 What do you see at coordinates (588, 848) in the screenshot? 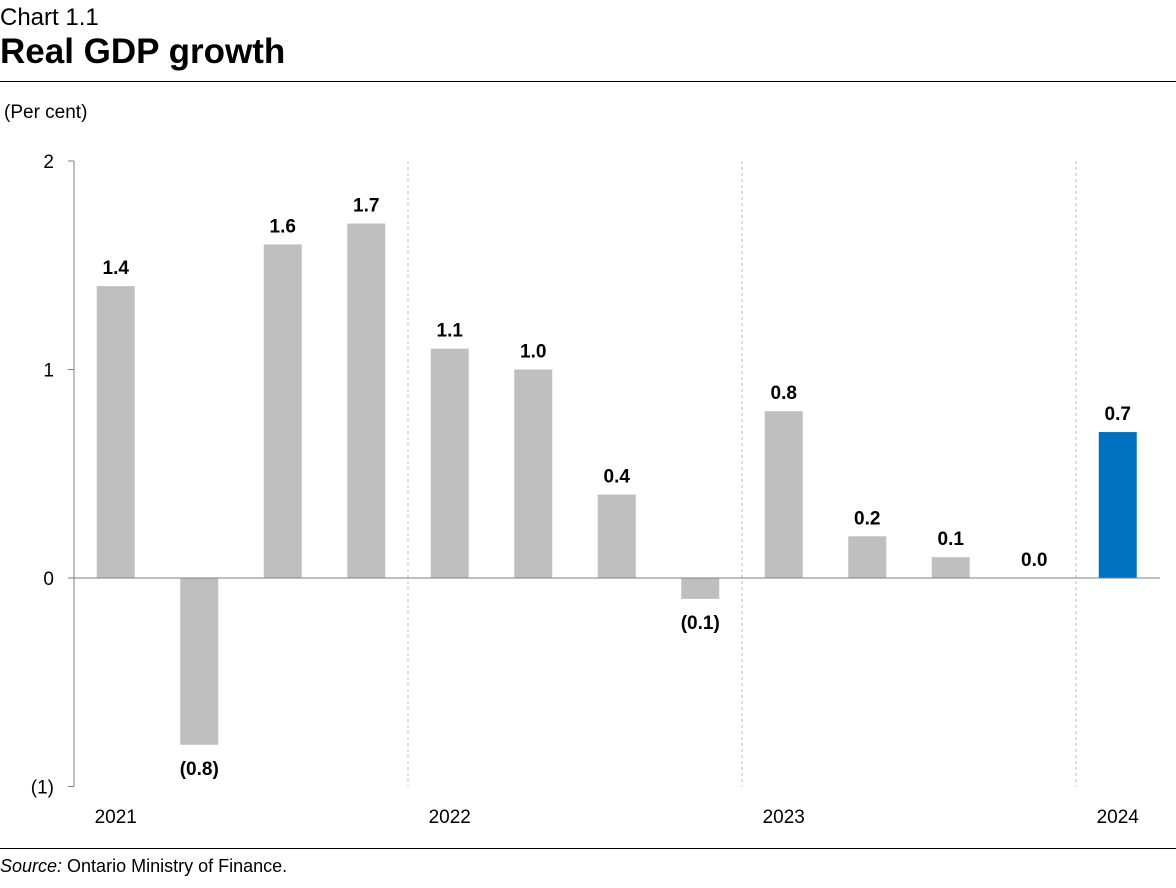
I see `bottom-rule` at bounding box center [588, 848].